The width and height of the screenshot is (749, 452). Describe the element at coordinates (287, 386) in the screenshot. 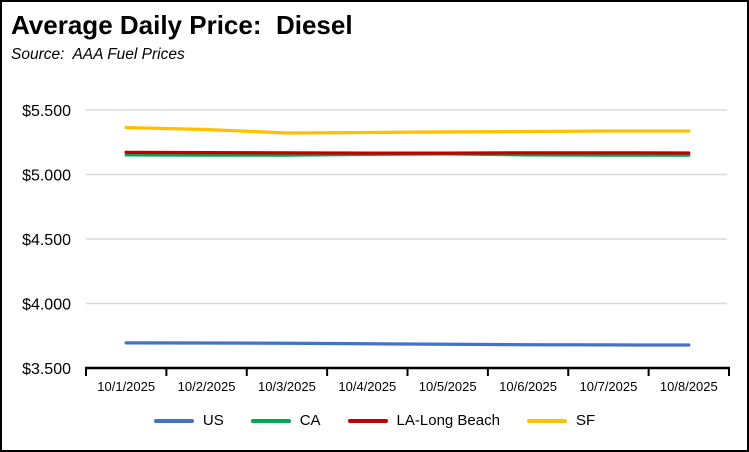

I see `x-axis-label: 10/3/2025` at that location.